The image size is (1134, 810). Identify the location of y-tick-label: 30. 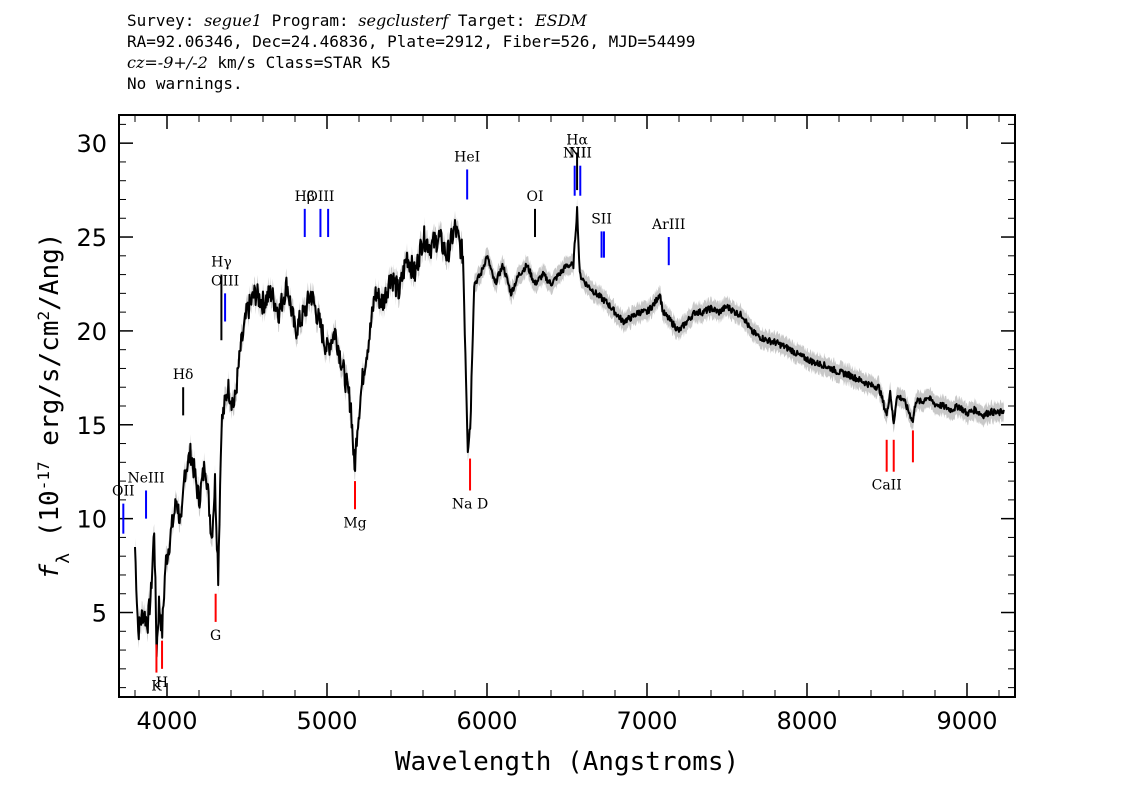
(91, 144).